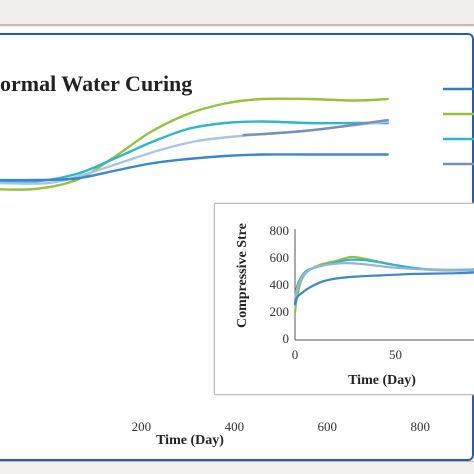 The image size is (474, 474). I want to click on top-rule, so click(237, 25).